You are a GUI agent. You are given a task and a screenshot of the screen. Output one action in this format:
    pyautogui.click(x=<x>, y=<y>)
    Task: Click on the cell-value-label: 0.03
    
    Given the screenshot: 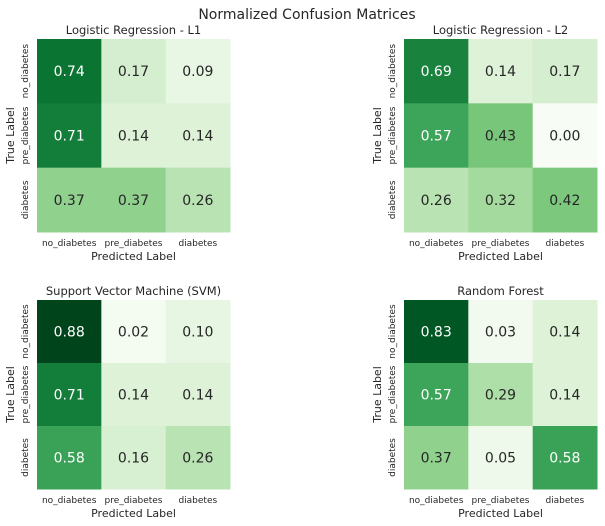 What is the action you would take?
    pyautogui.click(x=500, y=333)
    